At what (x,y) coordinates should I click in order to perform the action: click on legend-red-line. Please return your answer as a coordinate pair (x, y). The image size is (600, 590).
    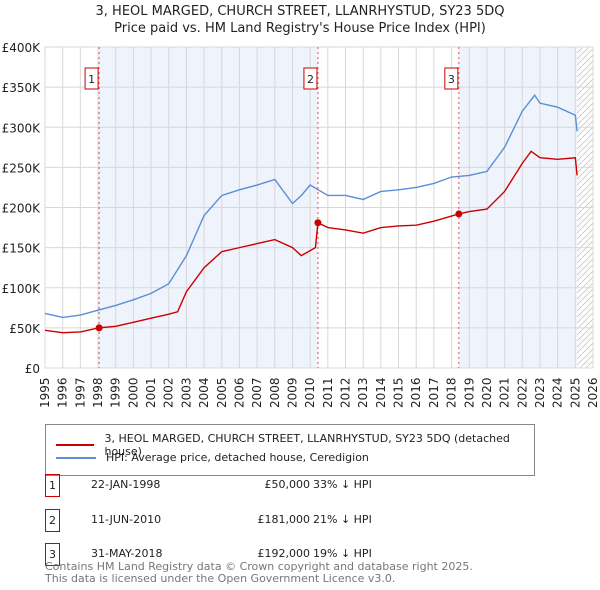
    Looking at the image, I should click on (75, 445).